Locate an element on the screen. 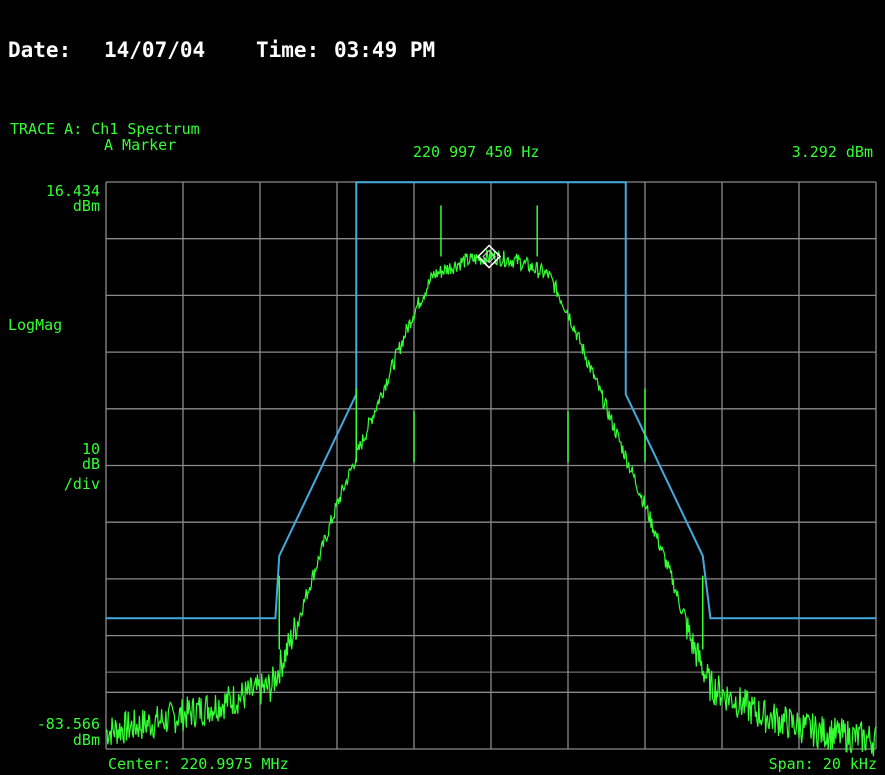  scale-div-value: 10 is located at coordinates (90, 449).